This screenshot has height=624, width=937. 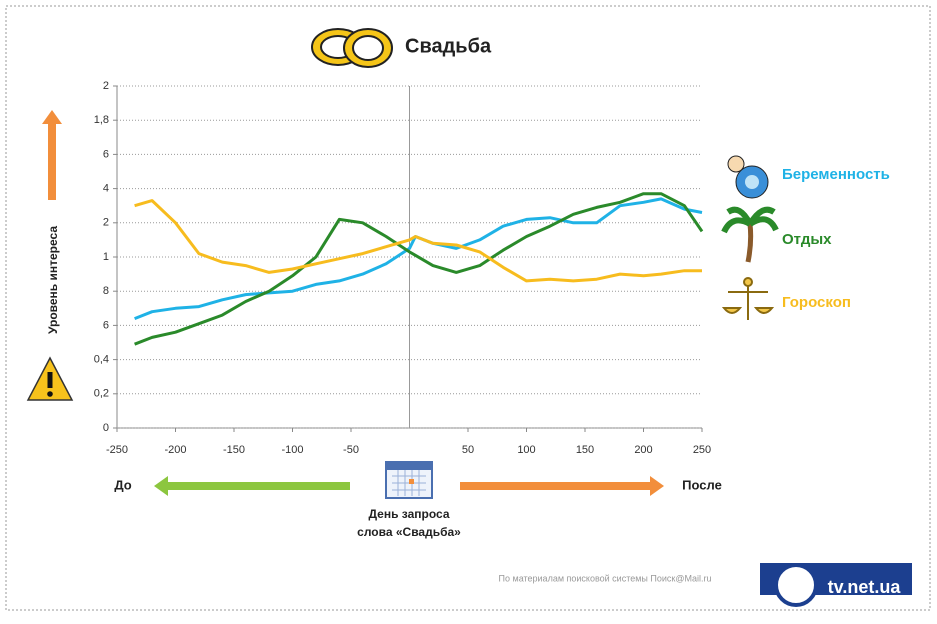 I want to click on center-label: слова «Свадьба», so click(x=409, y=532).